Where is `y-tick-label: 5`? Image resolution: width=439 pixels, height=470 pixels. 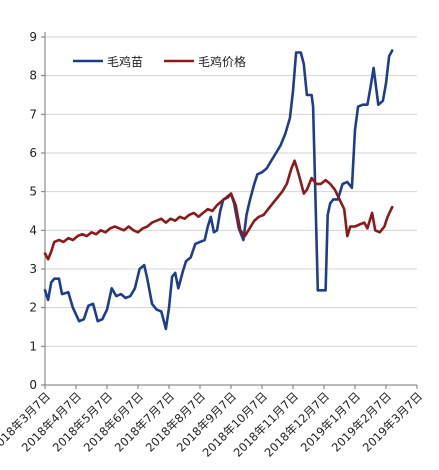
y-tick-label: 5 is located at coordinates (33, 192).